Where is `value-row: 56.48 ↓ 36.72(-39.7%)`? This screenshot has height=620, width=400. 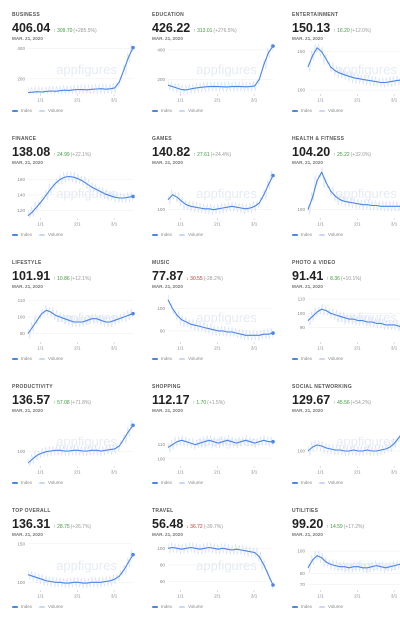
value-row: 56.48 ↓ 36.72(-39.7%) is located at coordinates (187, 524).